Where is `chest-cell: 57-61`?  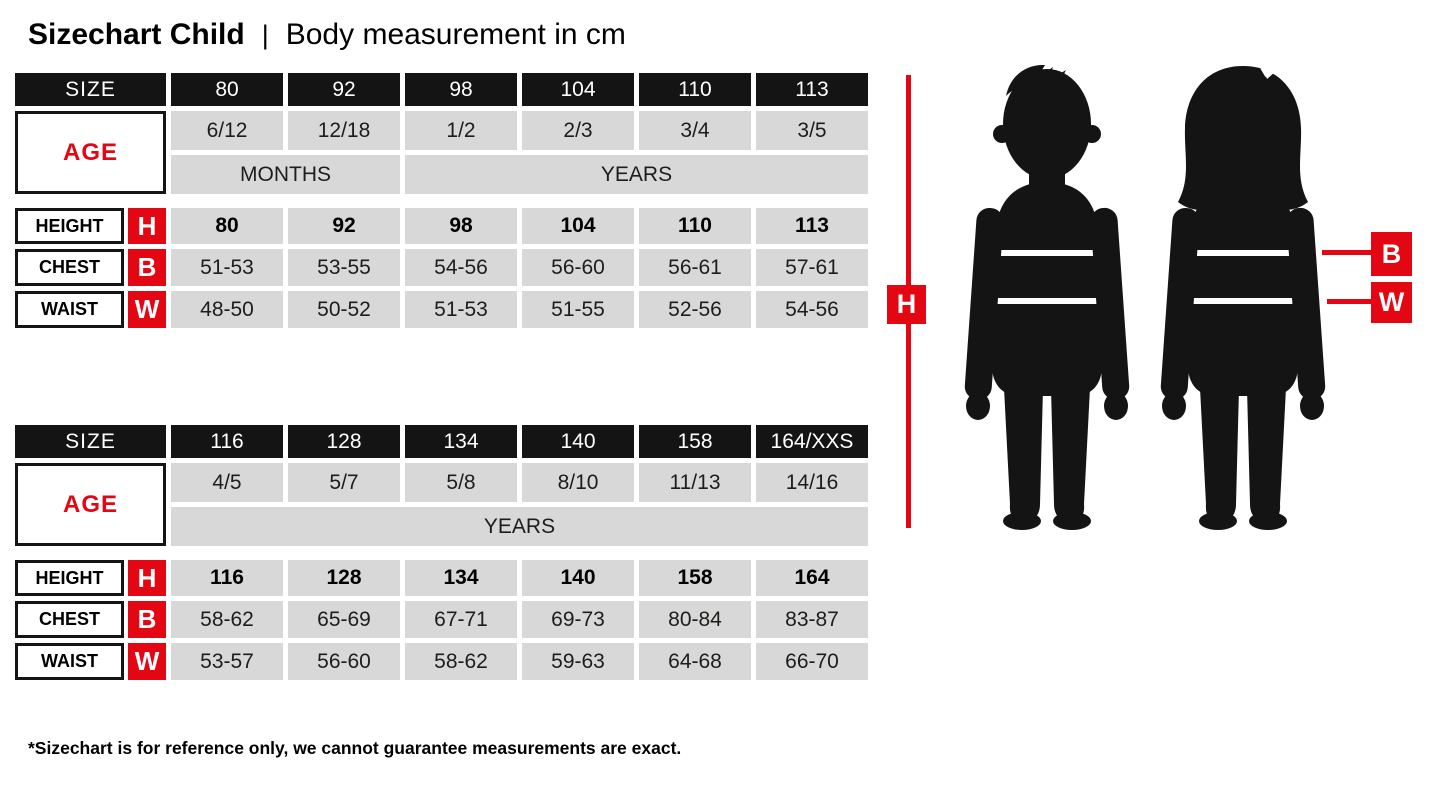 chest-cell: 57-61 is located at coordinates (812, 267).